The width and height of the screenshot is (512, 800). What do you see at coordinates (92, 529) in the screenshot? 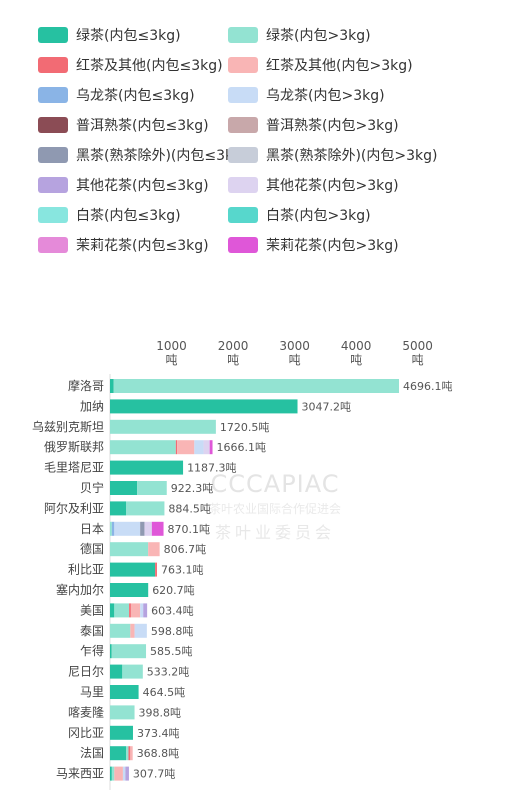
I see `category-label: 日本` at bounding box center [92, 529].